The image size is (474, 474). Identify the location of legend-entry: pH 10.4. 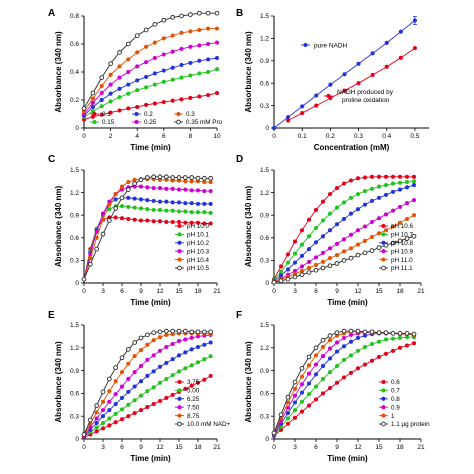
(192, 260).